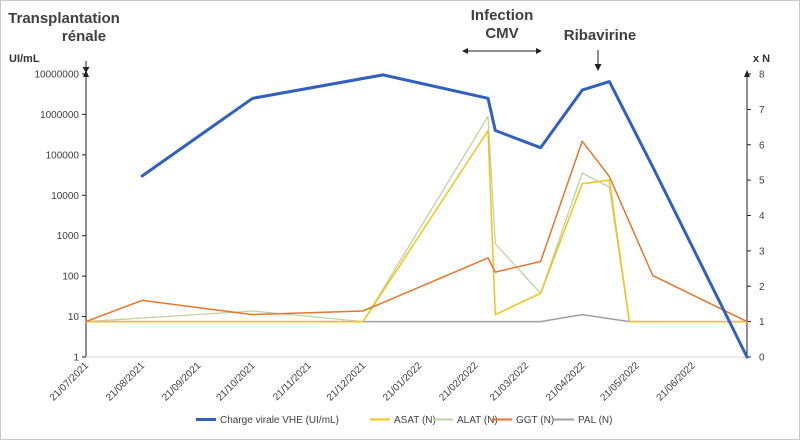 The width and height of the screenshot is (800, 440). Describe the element at coordinates (402, 381) in the screenshot. I see `x-tick-label: 21/01/2022` at that location.